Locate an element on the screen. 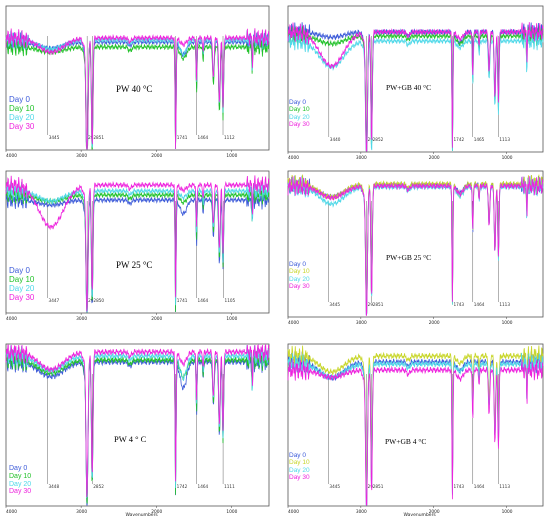 The width and height of the screenshot is (550, 520). spectrum-plot-pw40: 3445 29 2851 1741 1464 1112 4000 3000 2000 1000 is located at coordinates (137, 82).